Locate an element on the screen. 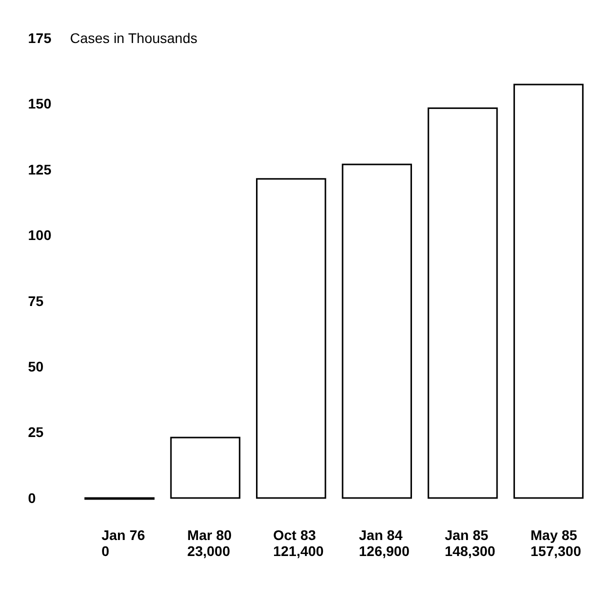 This screenshot has width=612, height=589. y-tick-label: 125 is located at coordinates (40, 169).